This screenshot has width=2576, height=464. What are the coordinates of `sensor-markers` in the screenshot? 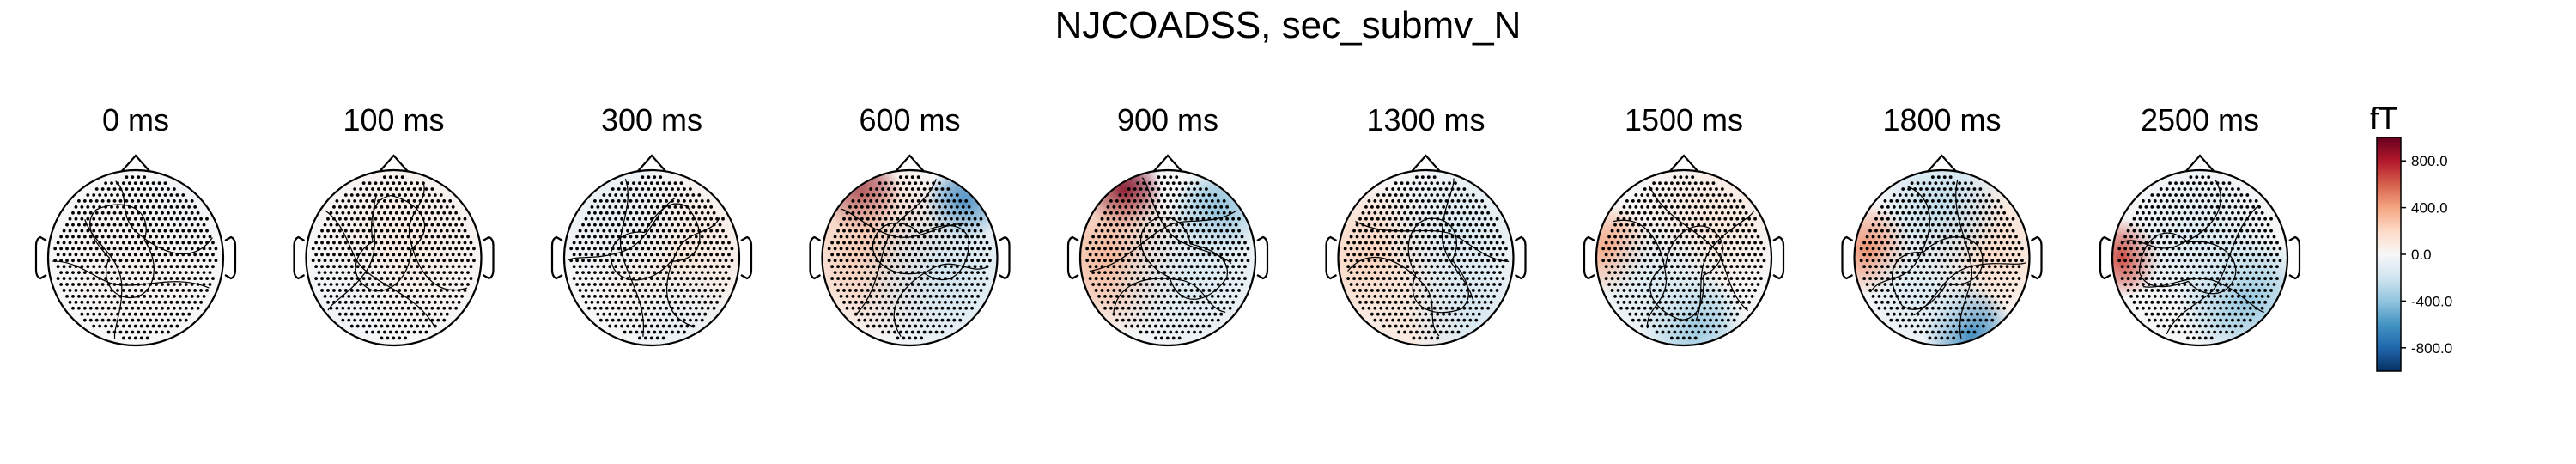 It's located at (651, 257).